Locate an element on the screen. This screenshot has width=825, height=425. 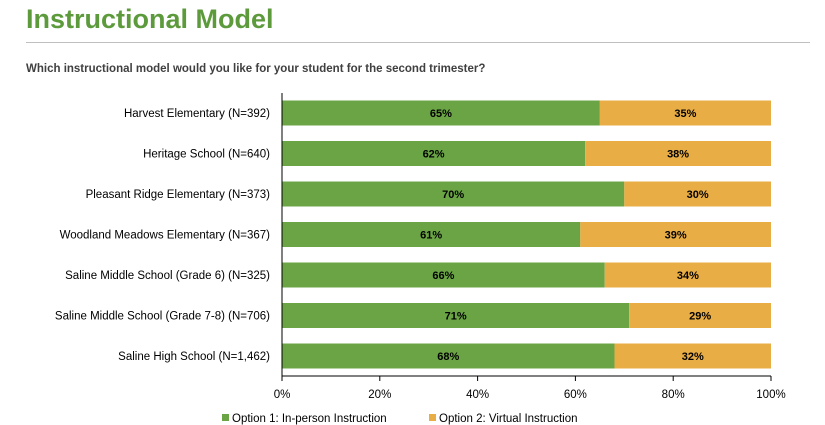
data-label: 65% is located at coordinates (441, 114).